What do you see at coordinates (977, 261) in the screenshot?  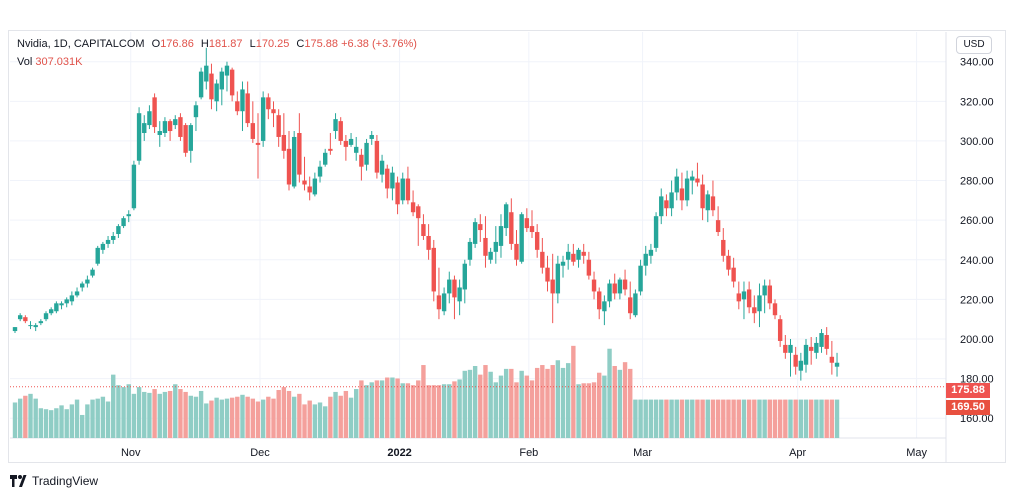 I see `y-tick-label: 240.00` at bounding box center [977, 261].